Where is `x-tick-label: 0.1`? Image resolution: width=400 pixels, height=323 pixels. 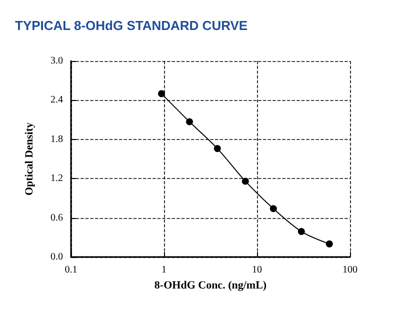 x-tick-label: 0.1 is located at coordinates (71, 270).